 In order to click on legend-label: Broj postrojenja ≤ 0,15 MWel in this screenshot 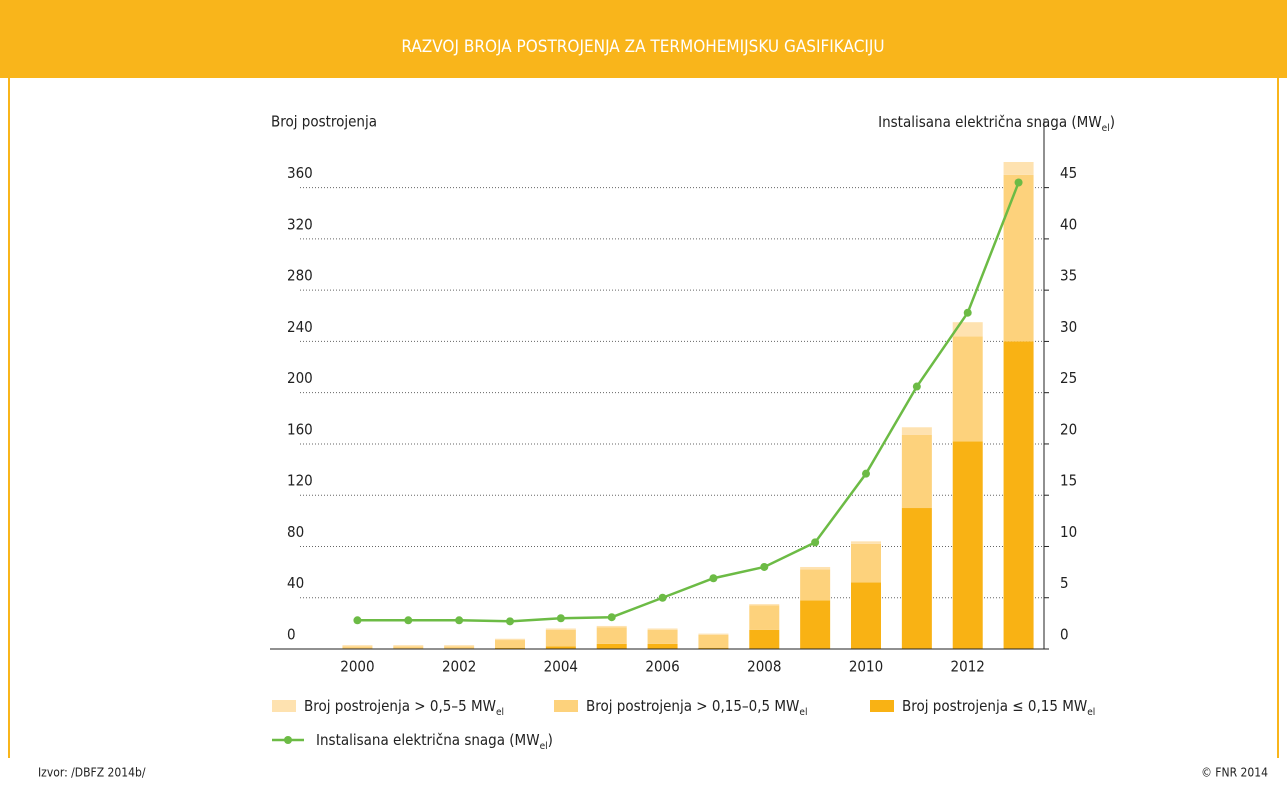, I will do `click(998, 707)`.